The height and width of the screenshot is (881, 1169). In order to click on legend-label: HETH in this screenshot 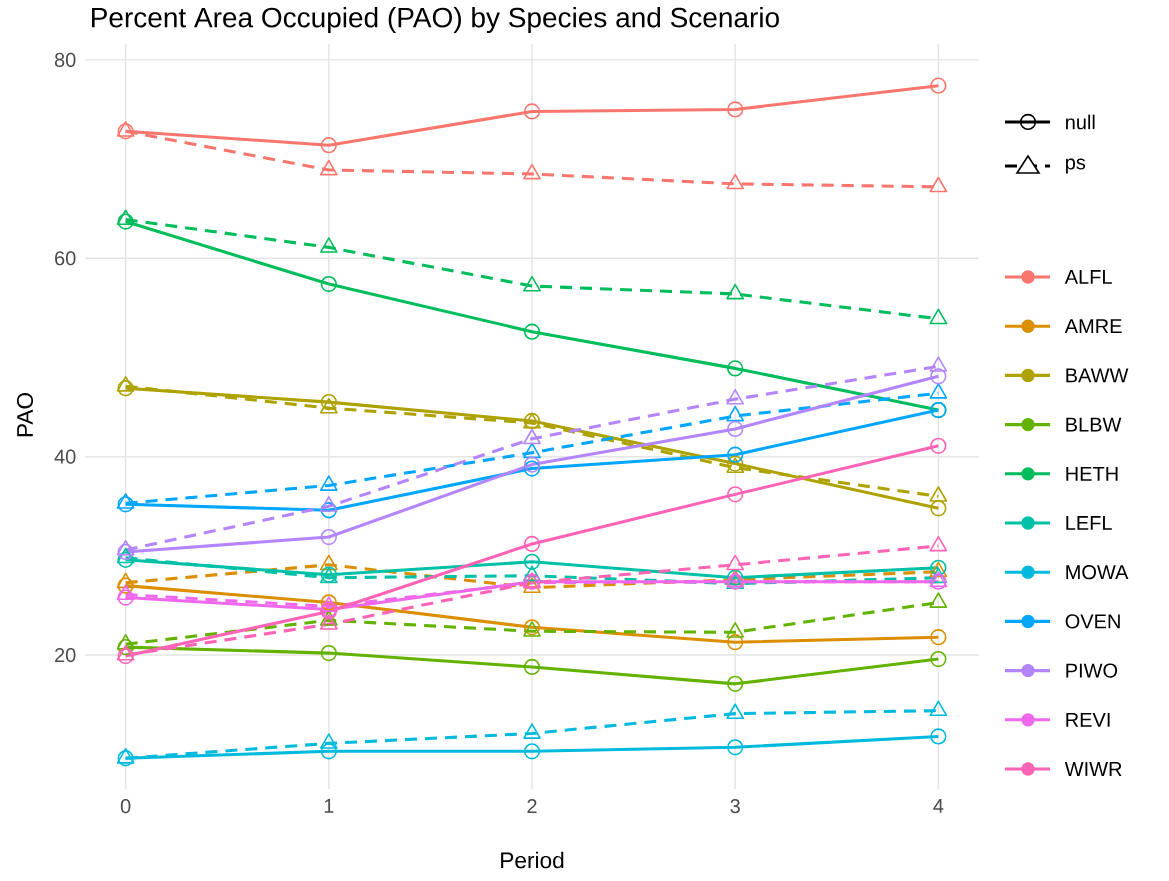, I will do `click(1092, 473)`.